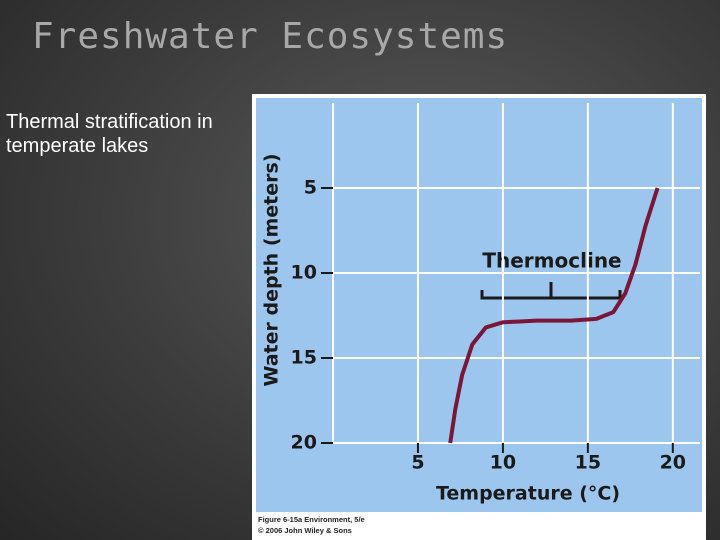 This screenshot has height=540, width=720. I want to click on x-tick-label: 15, so click(588, 463).